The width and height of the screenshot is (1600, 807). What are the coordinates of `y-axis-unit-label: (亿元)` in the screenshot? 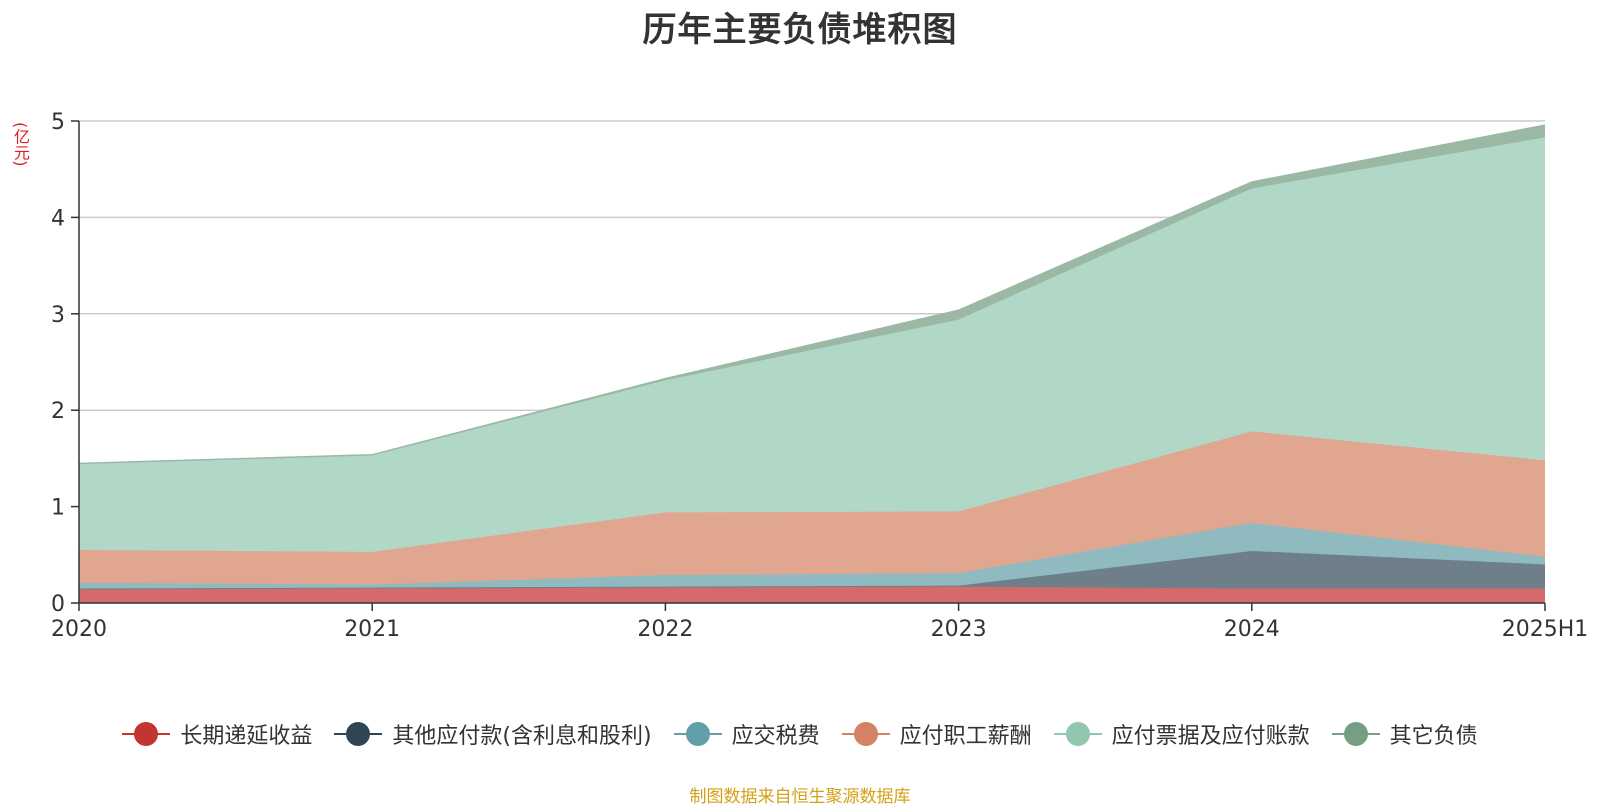 It's located at (20, 144).